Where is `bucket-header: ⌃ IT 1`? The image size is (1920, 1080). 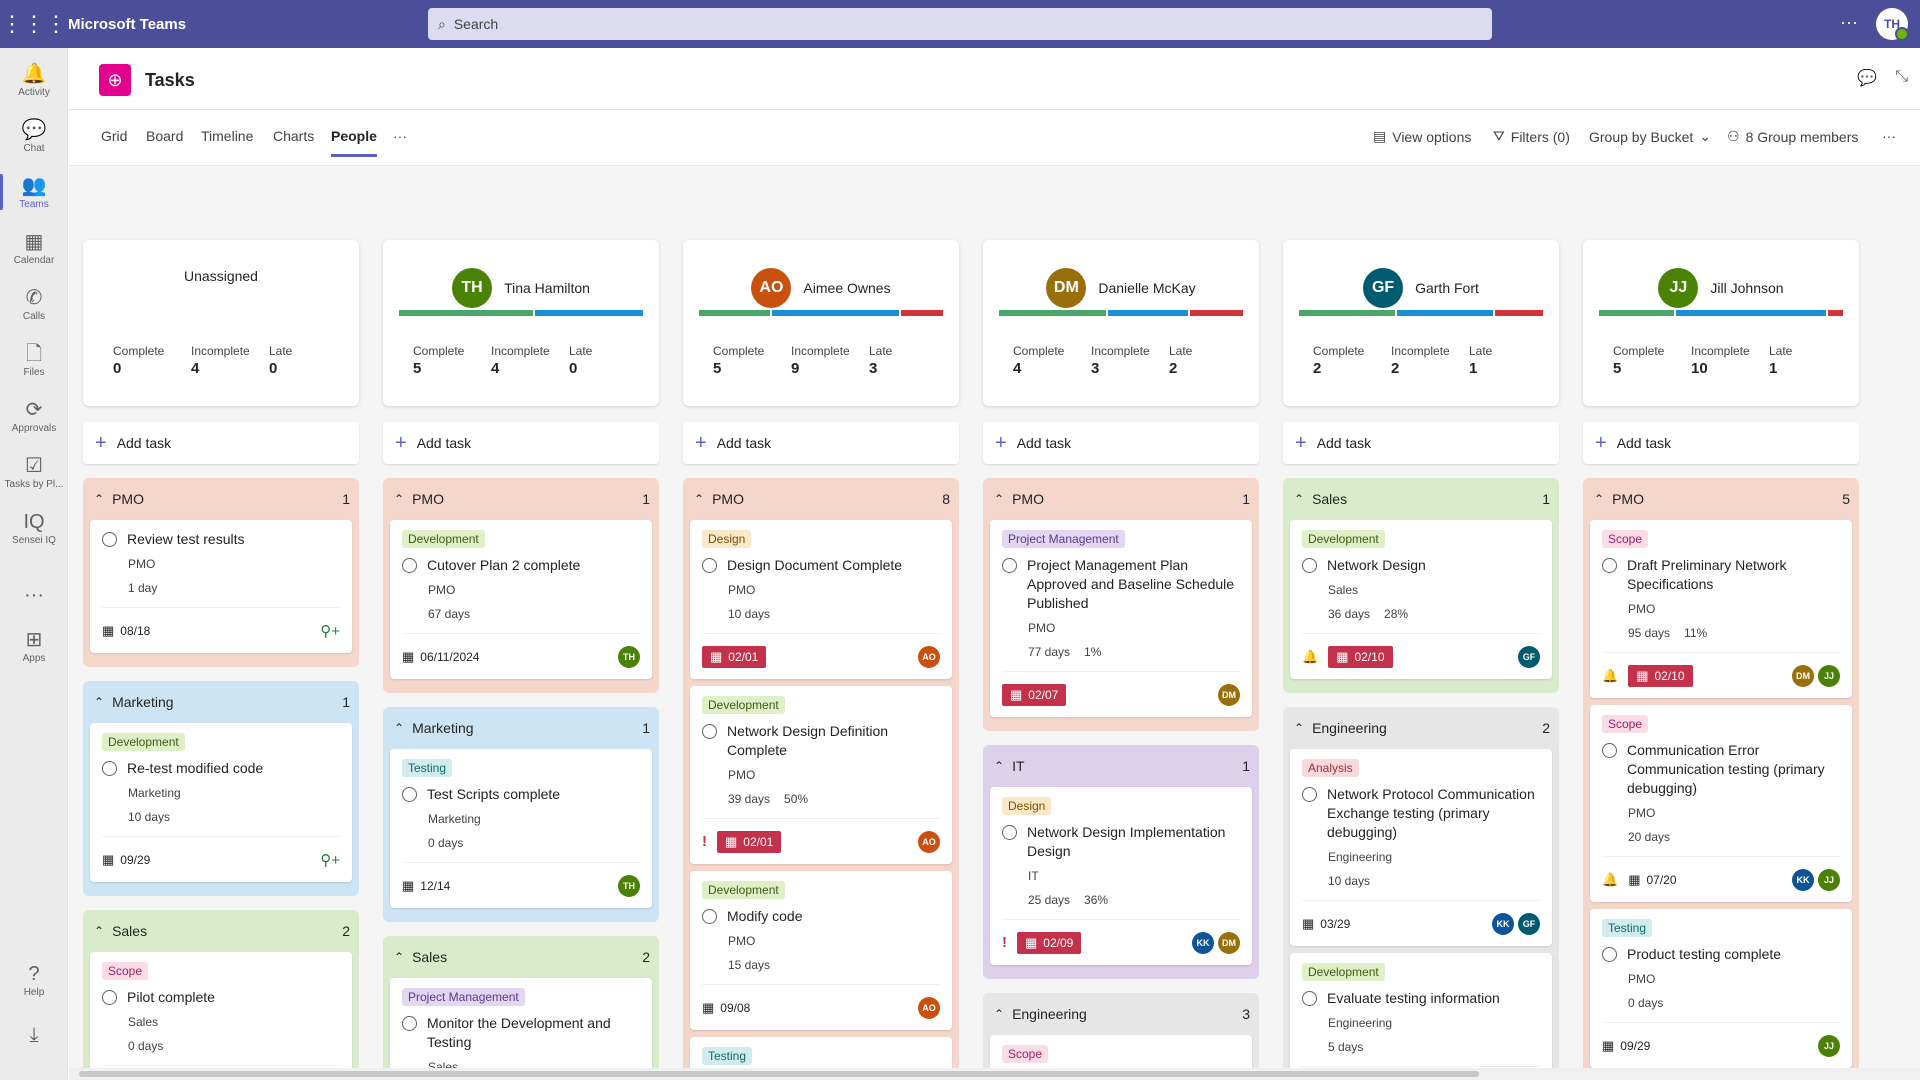 bucket-header: ⌃ IT 1 is located at coordinates (1121, 766).